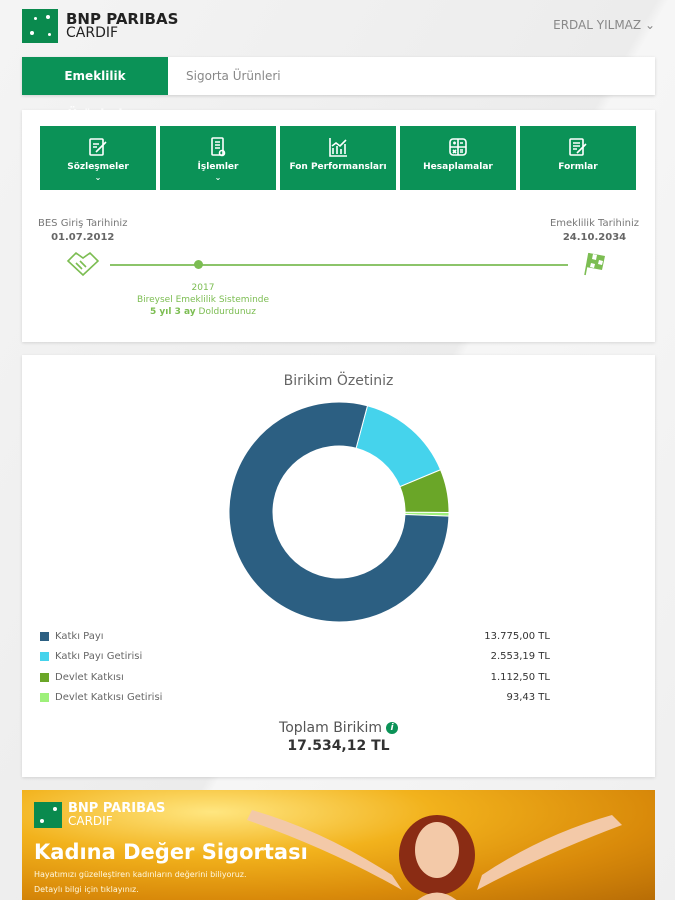 Image resolution: width=675 pixels, height=900 pixels. I want to click on legend-item: Devlet Katkısı 1.112,50 TL, so click(295, 677).